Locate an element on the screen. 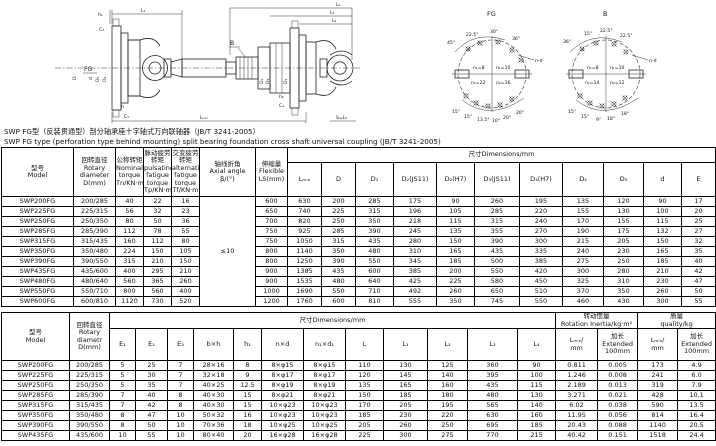 This screenshot has width=716, height=446. value-cell: 580 is located at coordinates (497, 281).